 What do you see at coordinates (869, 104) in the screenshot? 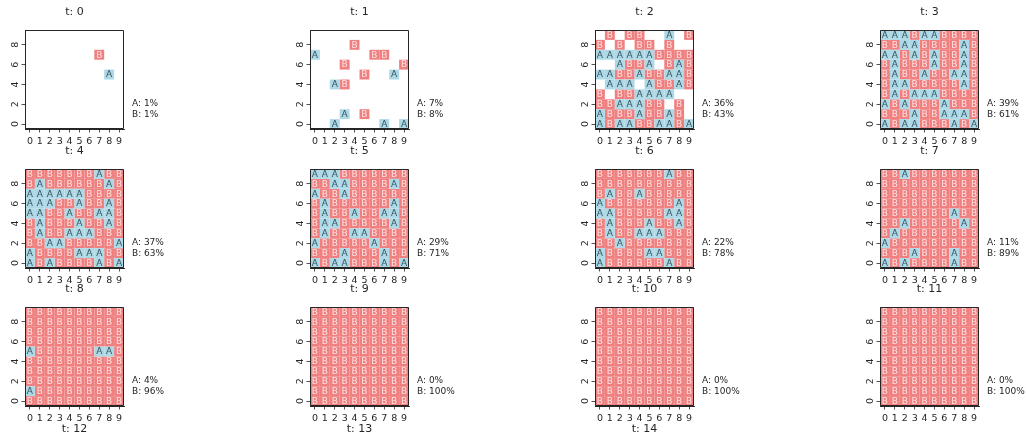
I see `y-tick-label: 2` at bounding box center [869, 104].